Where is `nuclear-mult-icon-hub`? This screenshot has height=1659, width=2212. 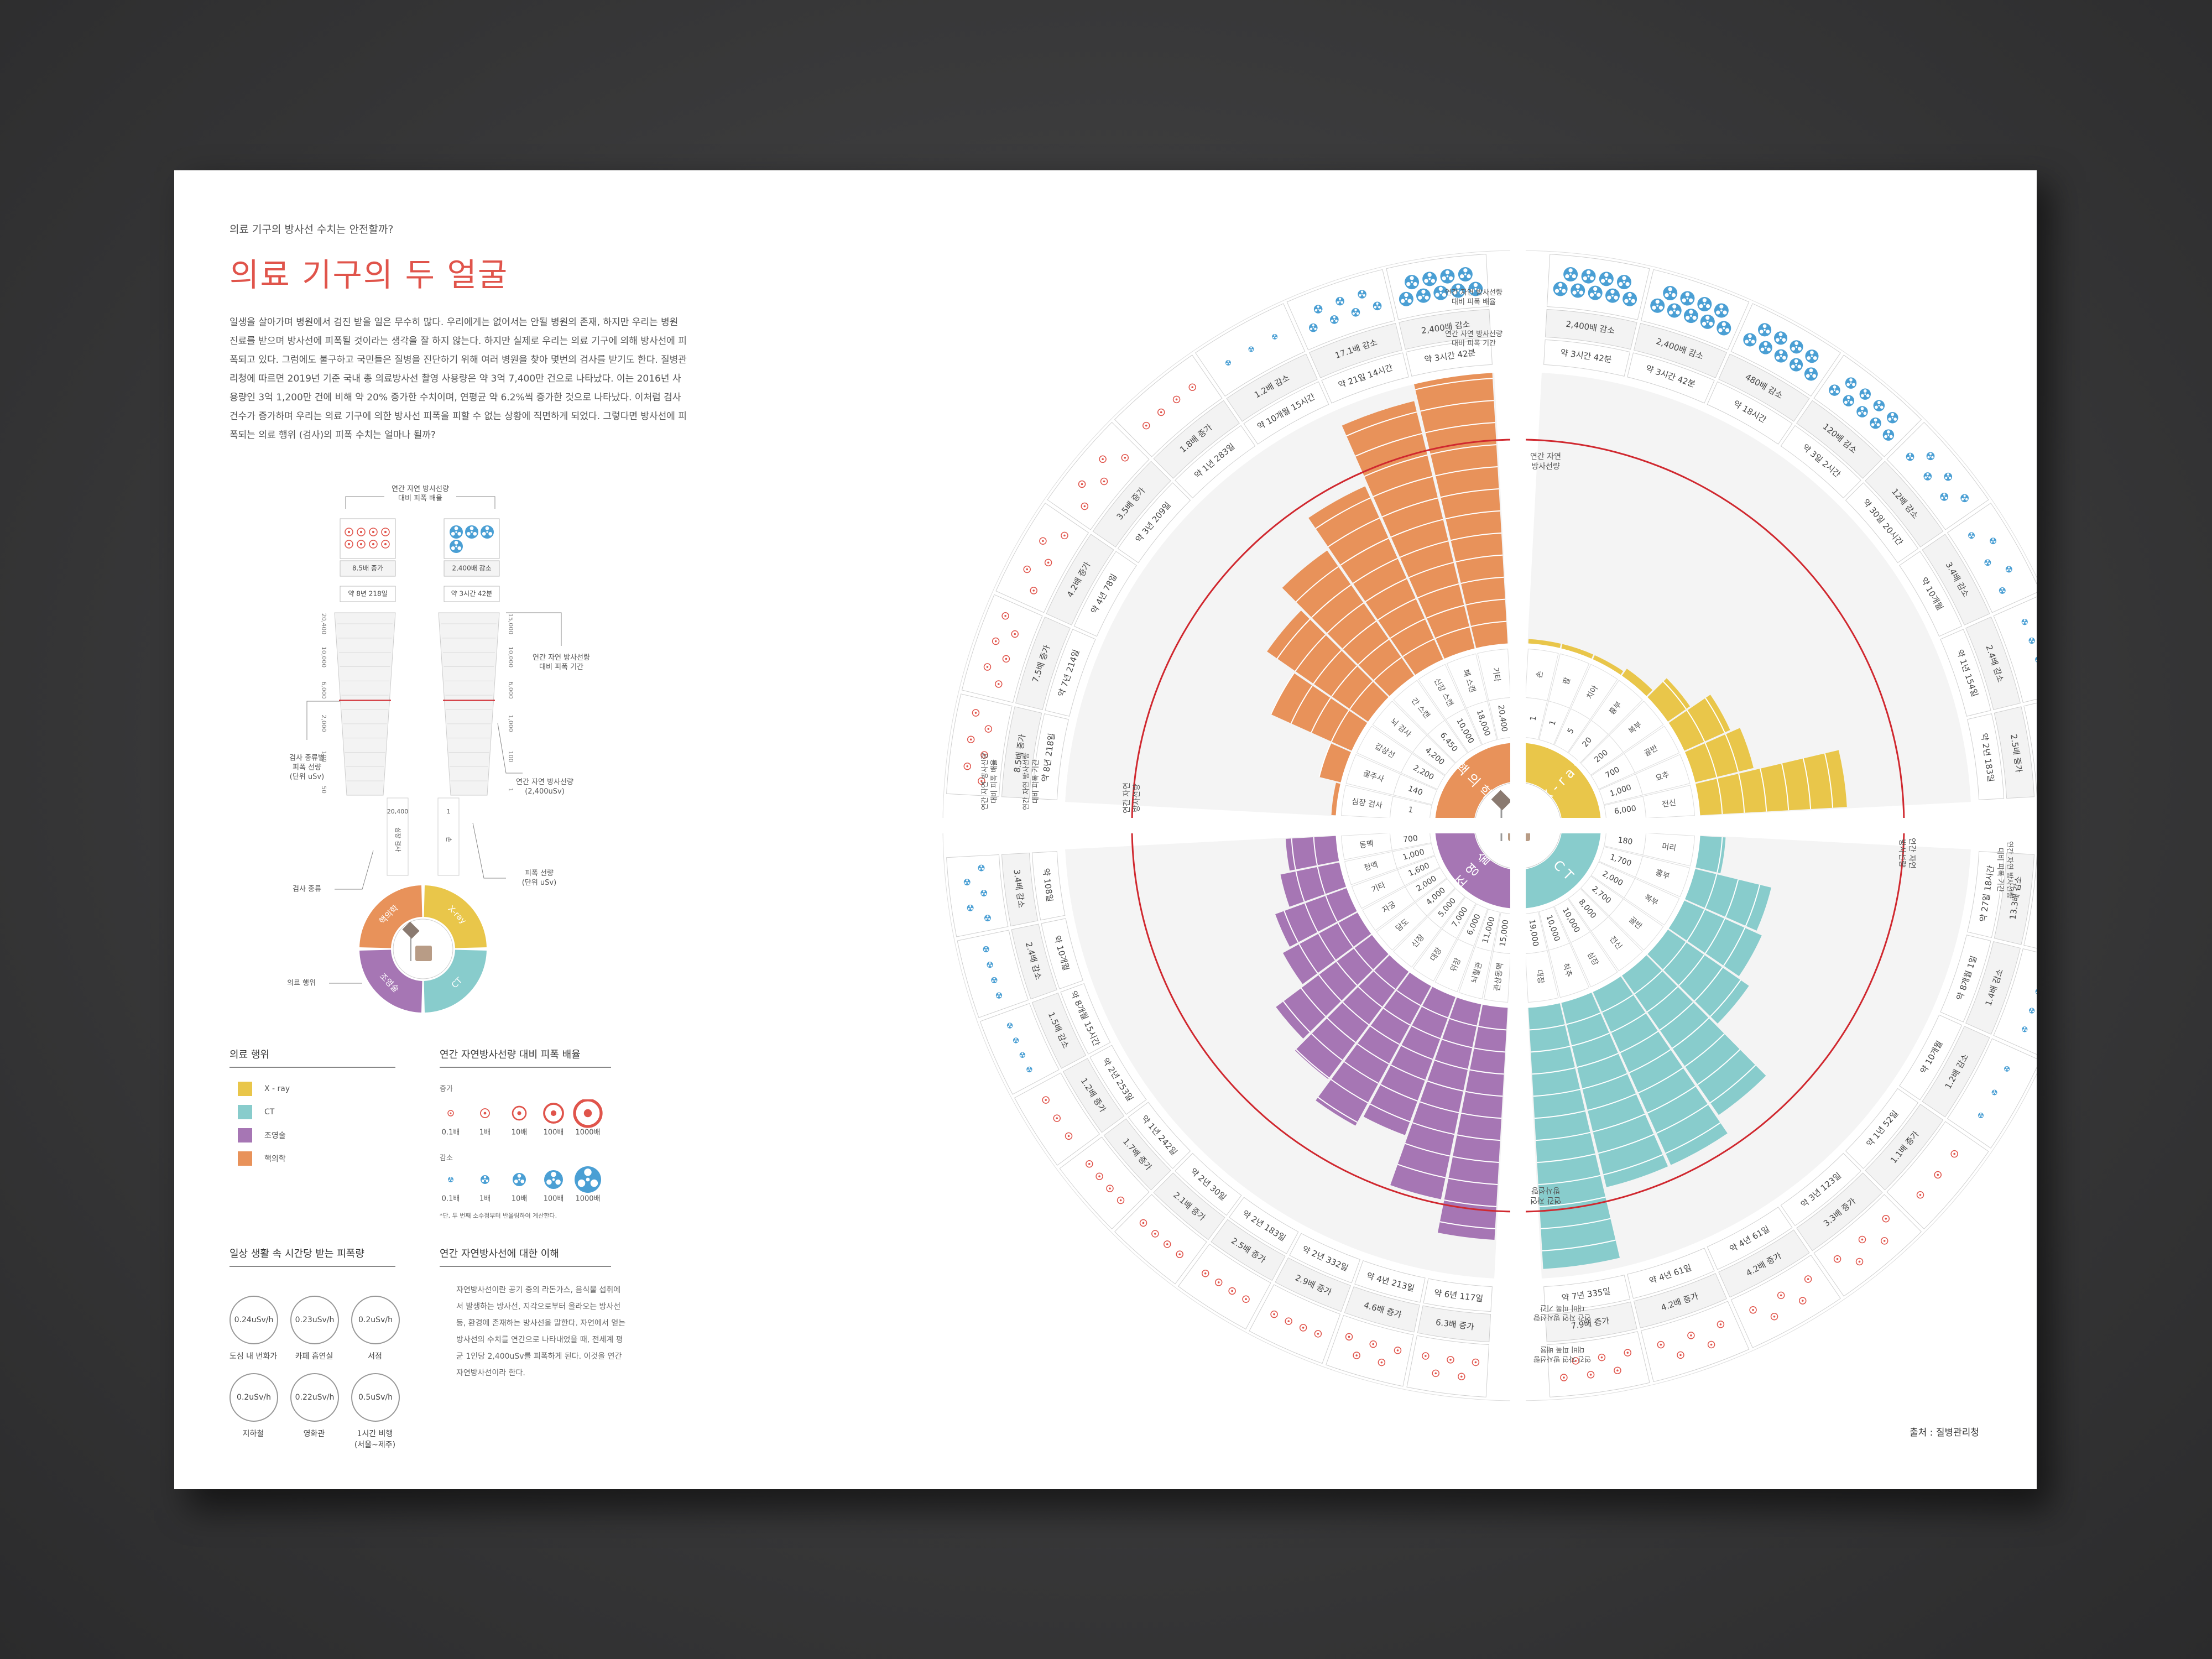
nuclear-mult-icon-hub is located at coordinates (982, 781).